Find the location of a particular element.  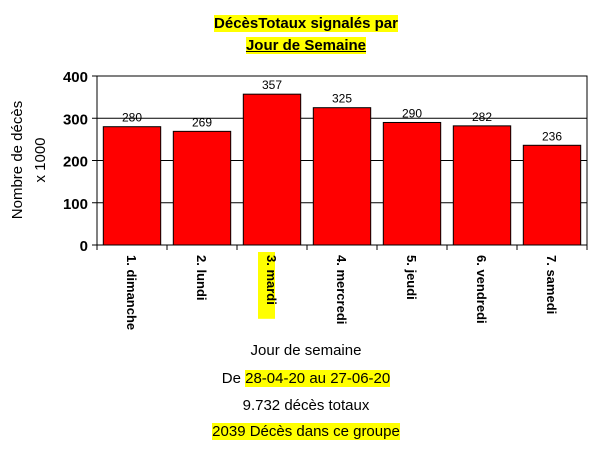

date-range-highlight: 28-04-20 au 27-06-20 is located at coordinates (318, 378).